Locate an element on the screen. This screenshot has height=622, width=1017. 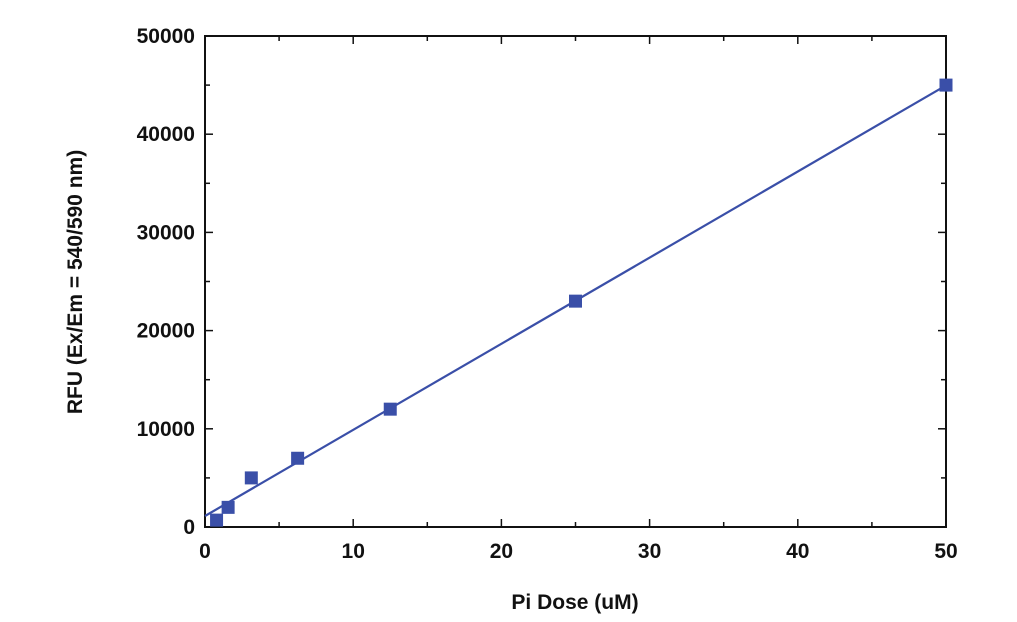
x-tick-label: 30 is located at coordinates (649, 551).